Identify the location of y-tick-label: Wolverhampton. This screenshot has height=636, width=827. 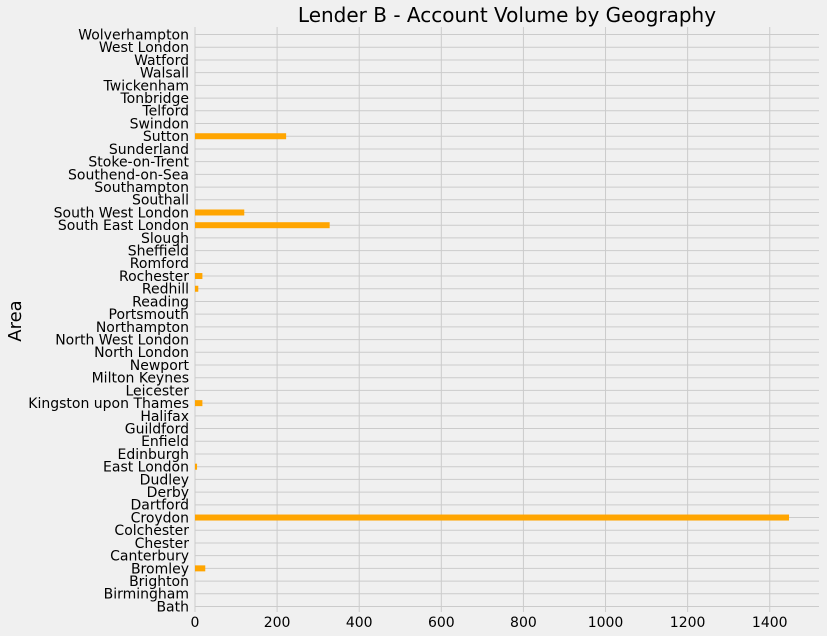
(133, 35).